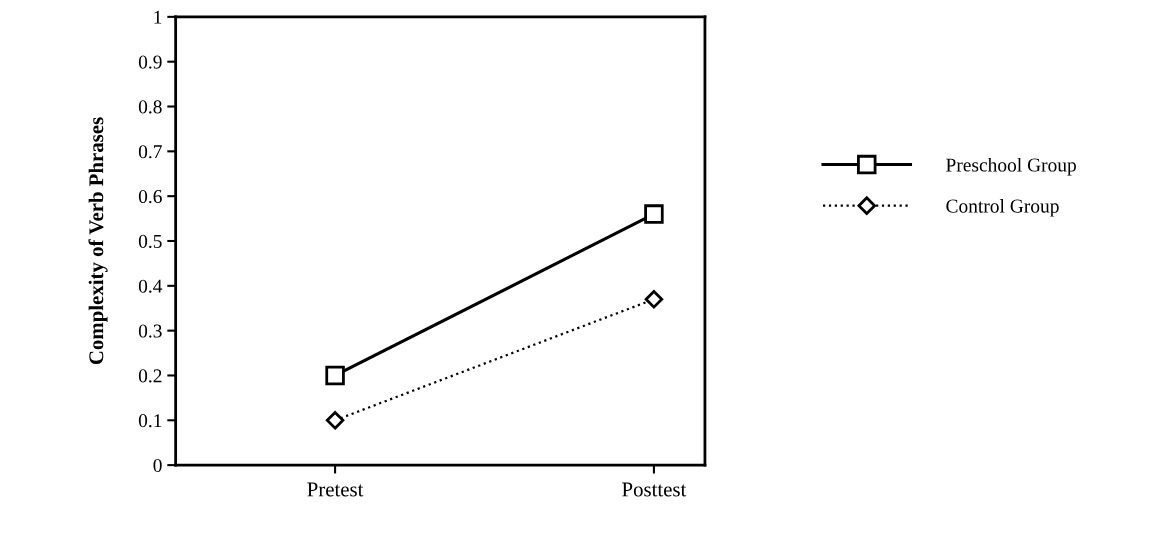  Describe the element at coordinates (150, 62) in the screenshot. I see `y-tick-label: 0.9` at that location.